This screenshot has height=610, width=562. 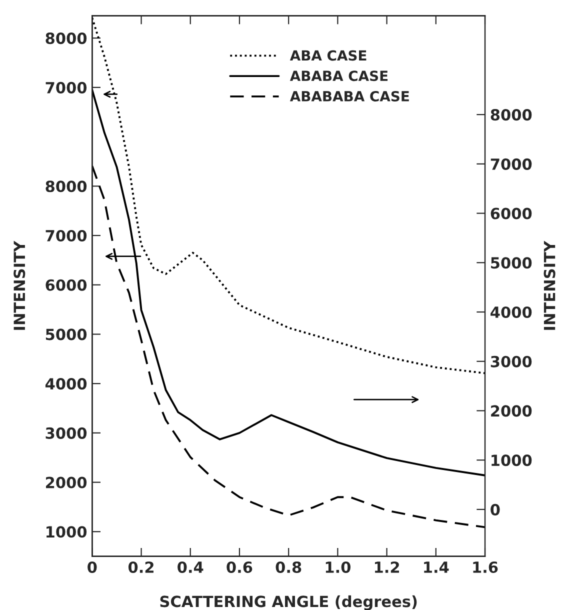 What do you see at coordinates (20, 285) in the screenshot?
I see `y-axis-title: INTENSITY` at bounding box center [20, 285].